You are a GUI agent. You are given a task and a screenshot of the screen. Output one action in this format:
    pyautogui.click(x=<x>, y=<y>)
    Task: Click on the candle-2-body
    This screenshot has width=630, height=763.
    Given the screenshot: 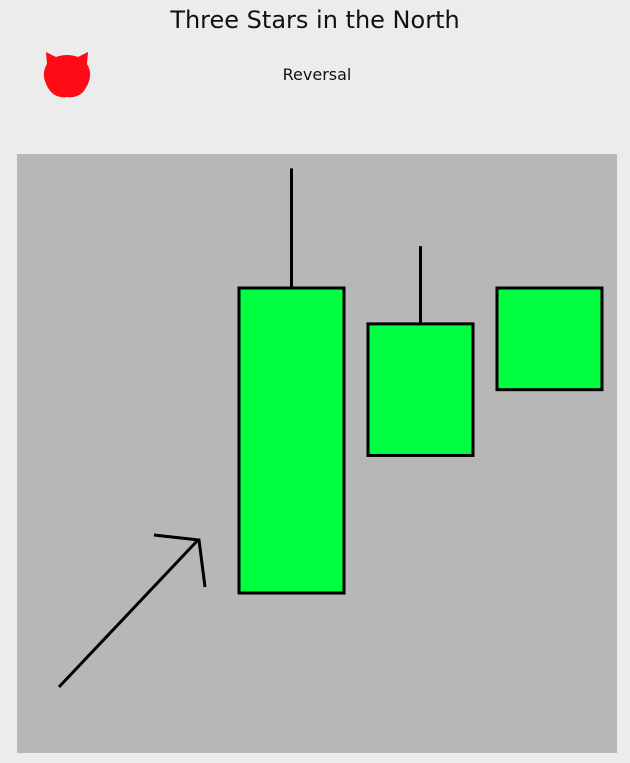 What is the action you would take?
    pyautogui.click(x=420, y=389)
    